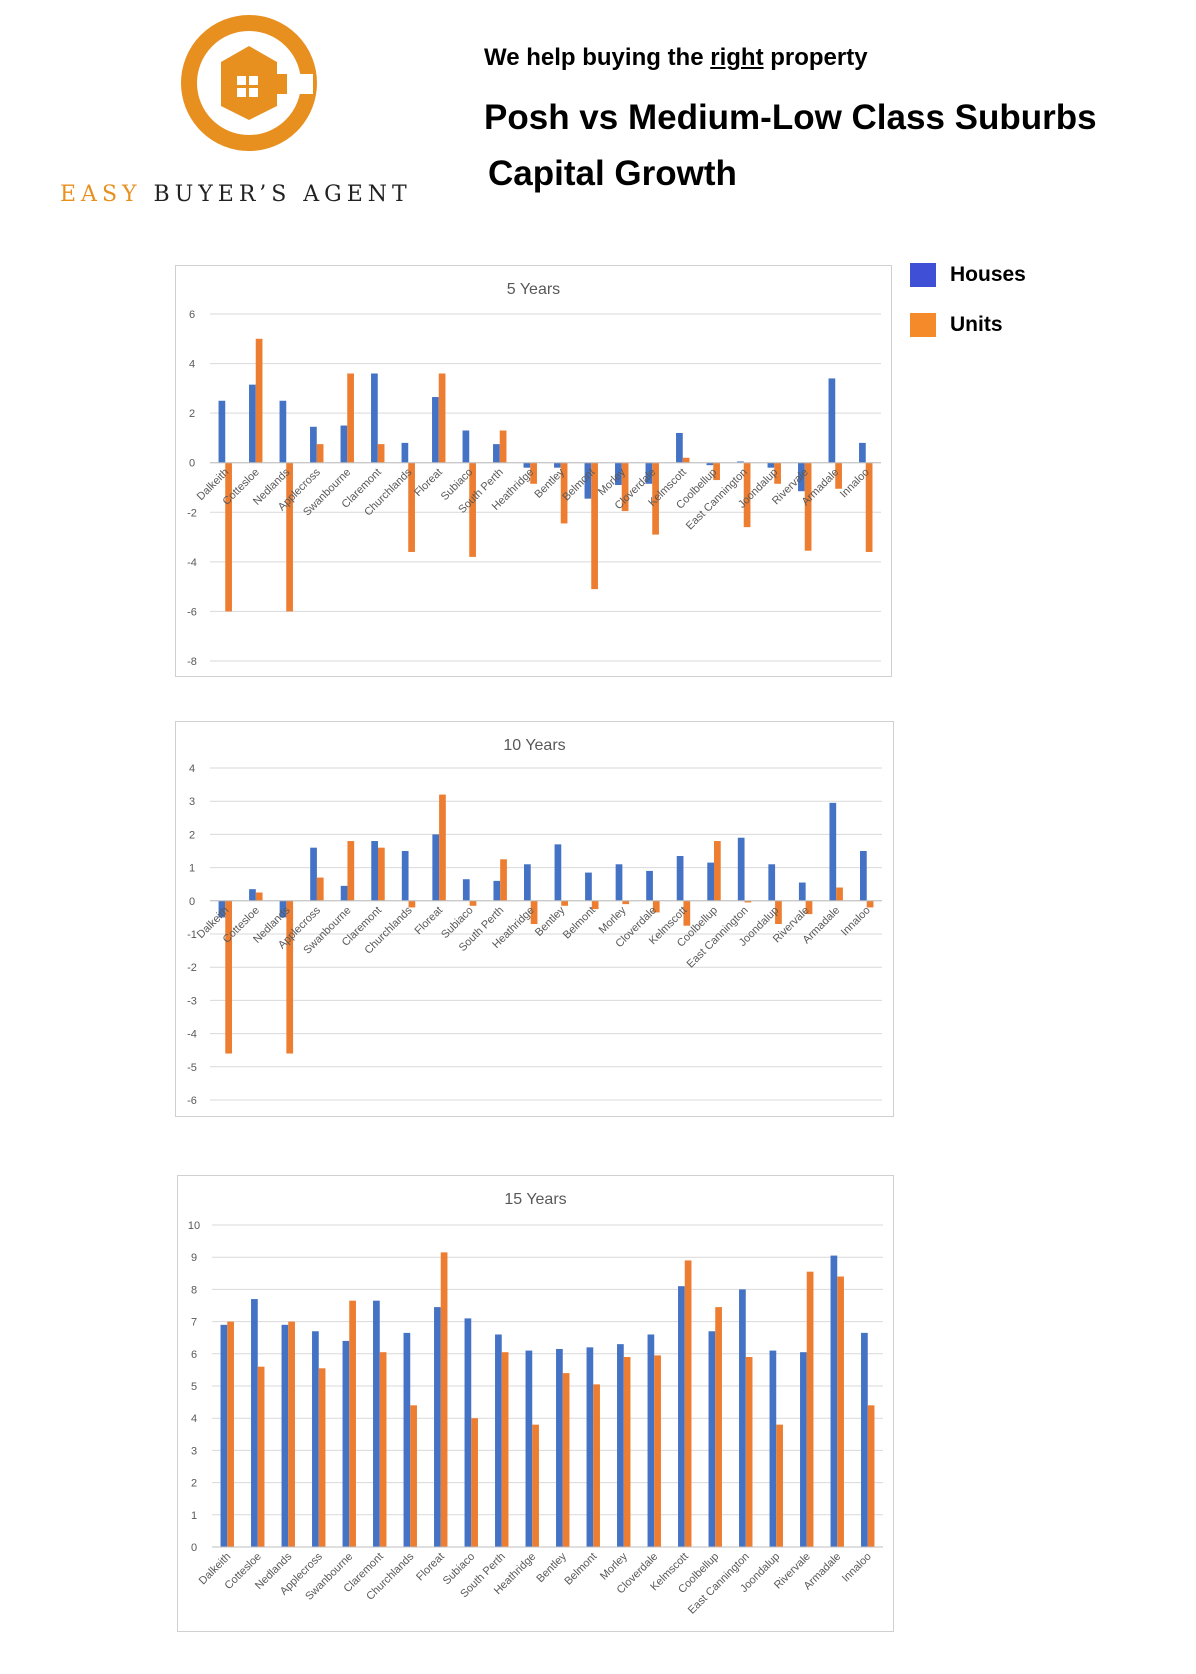  Describe the element at coordinates (612, 173) in the screenshot. I see `headline-secondary: Capital Growth` at that location.